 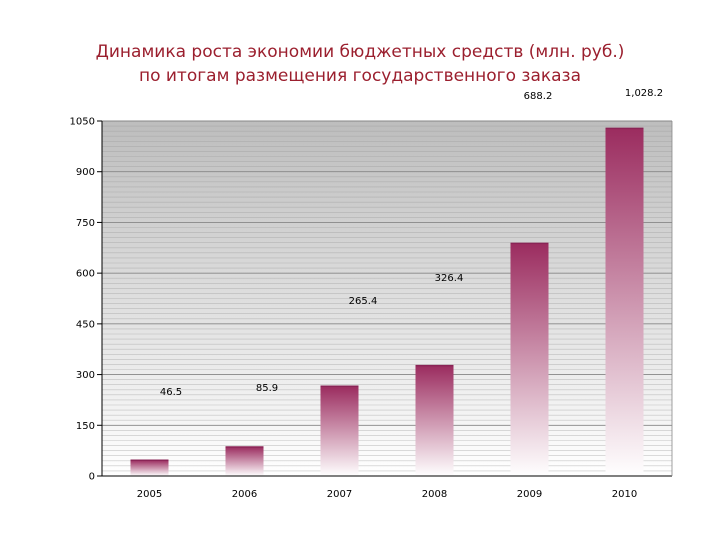 I want to click on y-tick-label: 450, so click(x=85, y=324).